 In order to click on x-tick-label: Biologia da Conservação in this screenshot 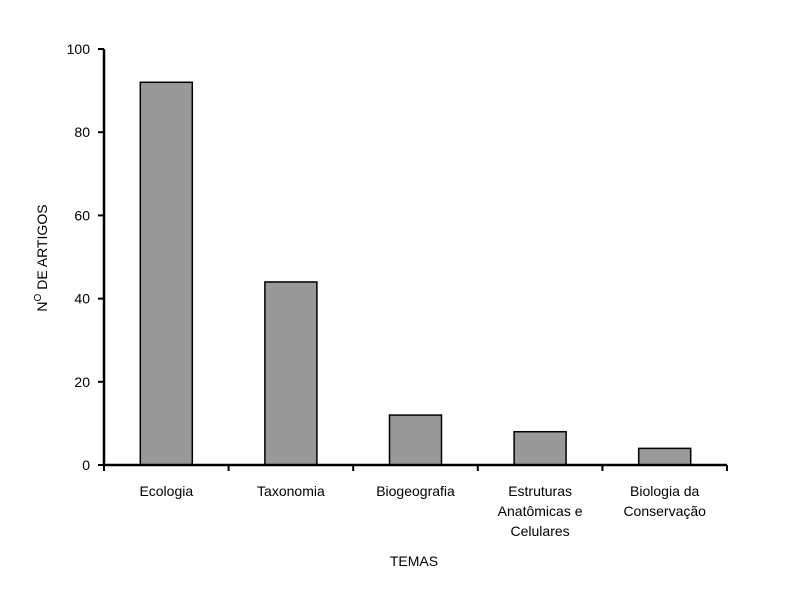, I will do `click(664, 501)`.